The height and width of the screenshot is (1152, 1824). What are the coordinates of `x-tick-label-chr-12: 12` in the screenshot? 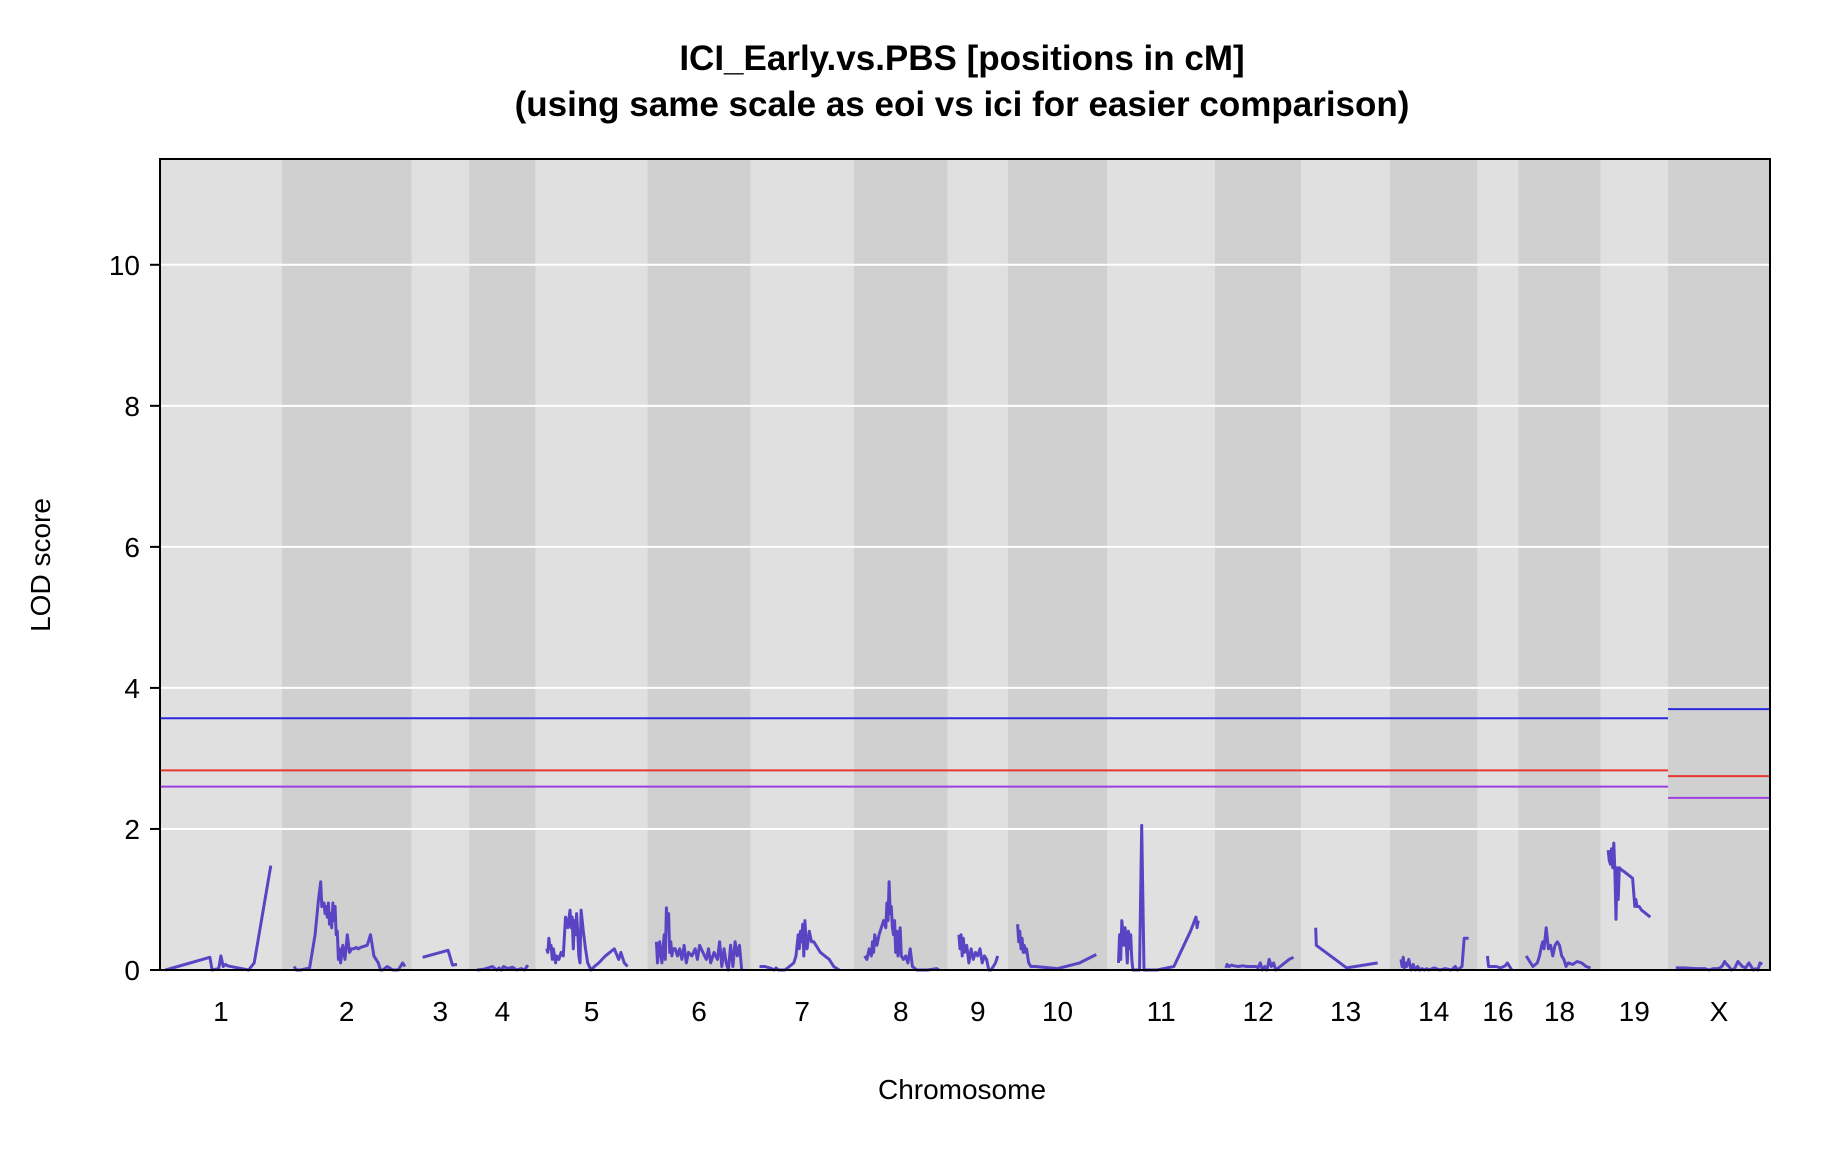 It's located at (1258, 1011).